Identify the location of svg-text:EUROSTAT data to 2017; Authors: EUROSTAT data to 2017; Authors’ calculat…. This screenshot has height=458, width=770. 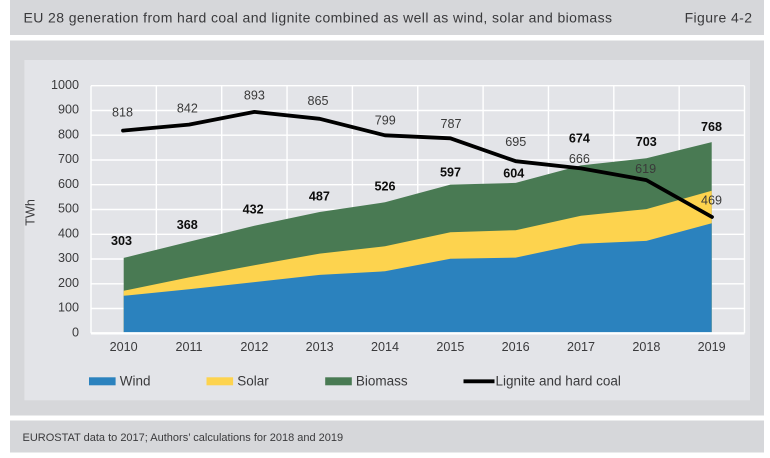
(183, 438).